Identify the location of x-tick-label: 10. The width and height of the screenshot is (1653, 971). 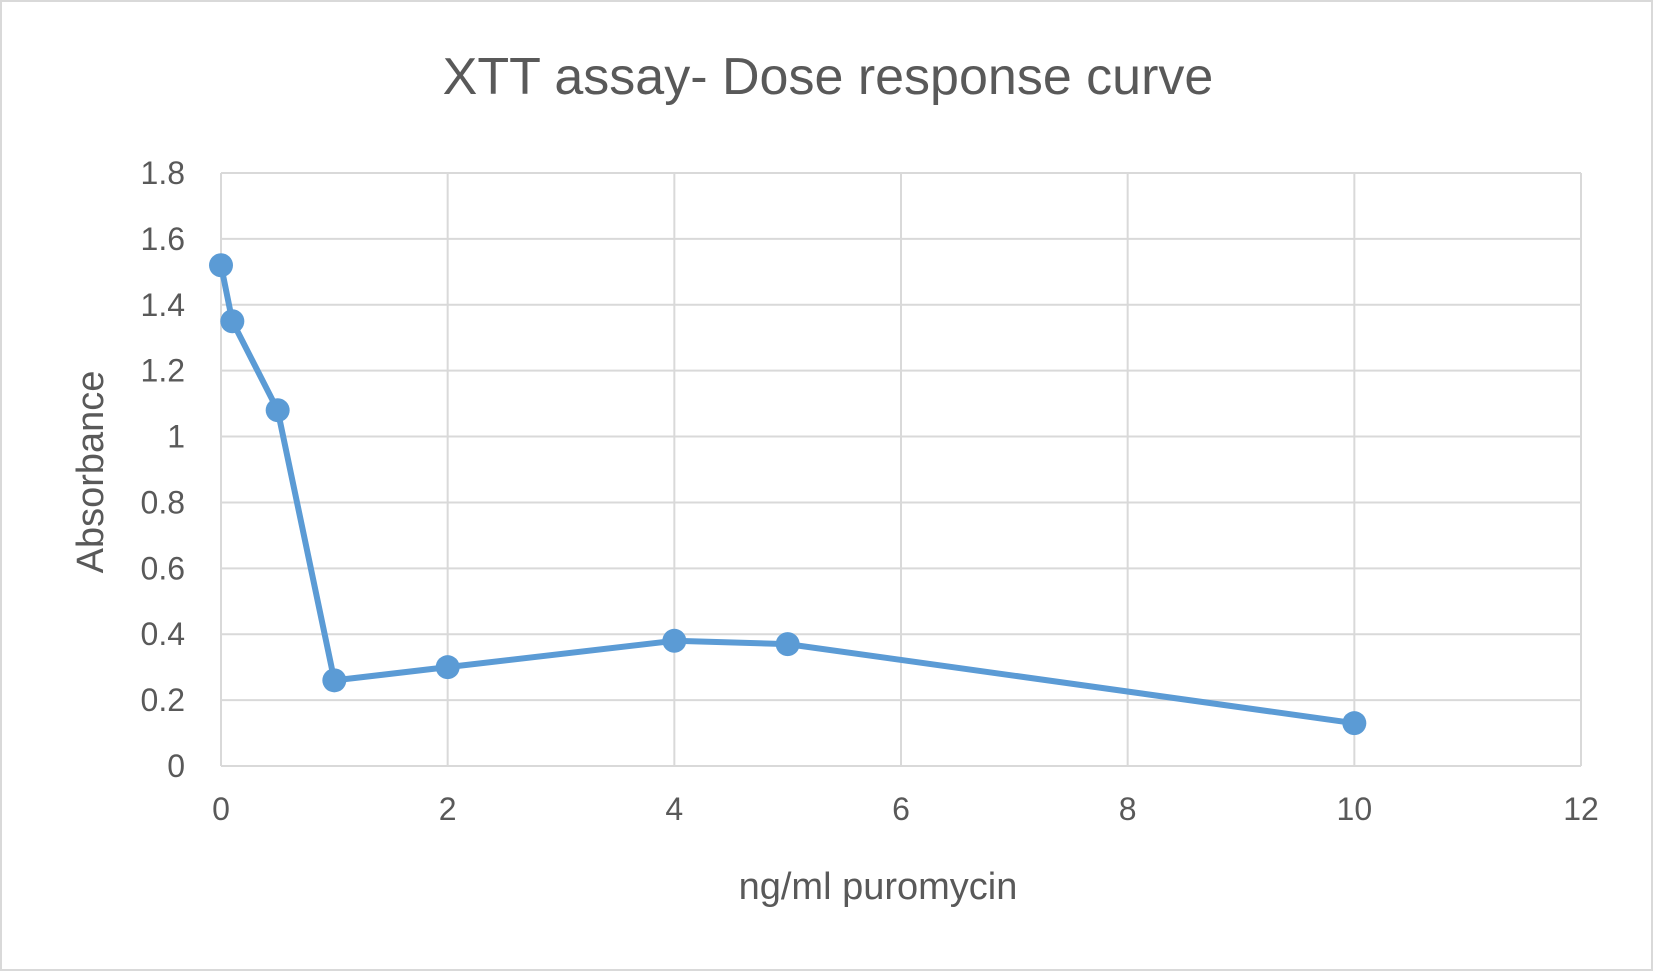
(1355, 809).